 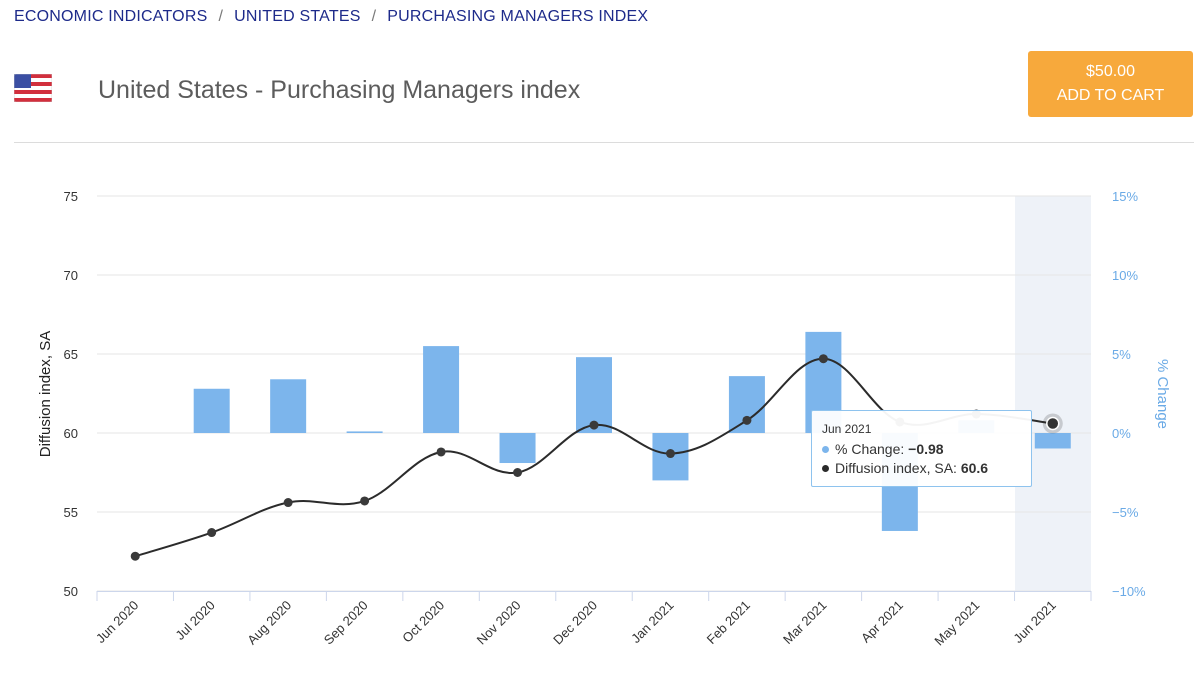 What do you see at coordinates (956, 623) in the screenshot?
I see `x-tick-label: May 2021` at bounding box center [956, 623].